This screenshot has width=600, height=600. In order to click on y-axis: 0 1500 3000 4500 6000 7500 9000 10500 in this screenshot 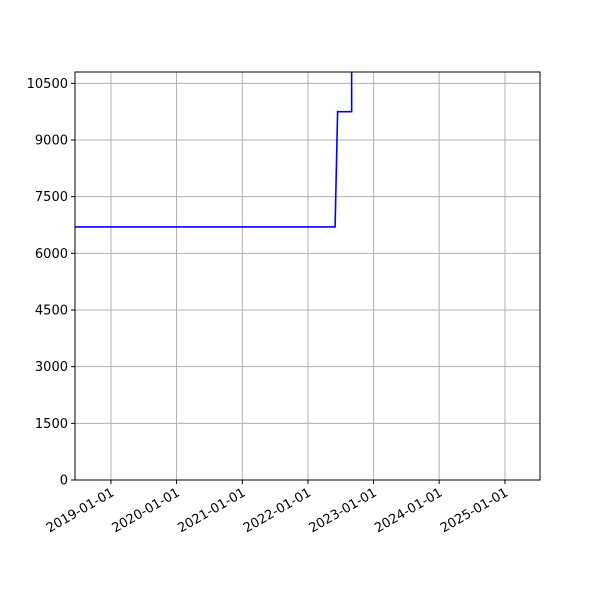, I will do `click(51, 283)`.